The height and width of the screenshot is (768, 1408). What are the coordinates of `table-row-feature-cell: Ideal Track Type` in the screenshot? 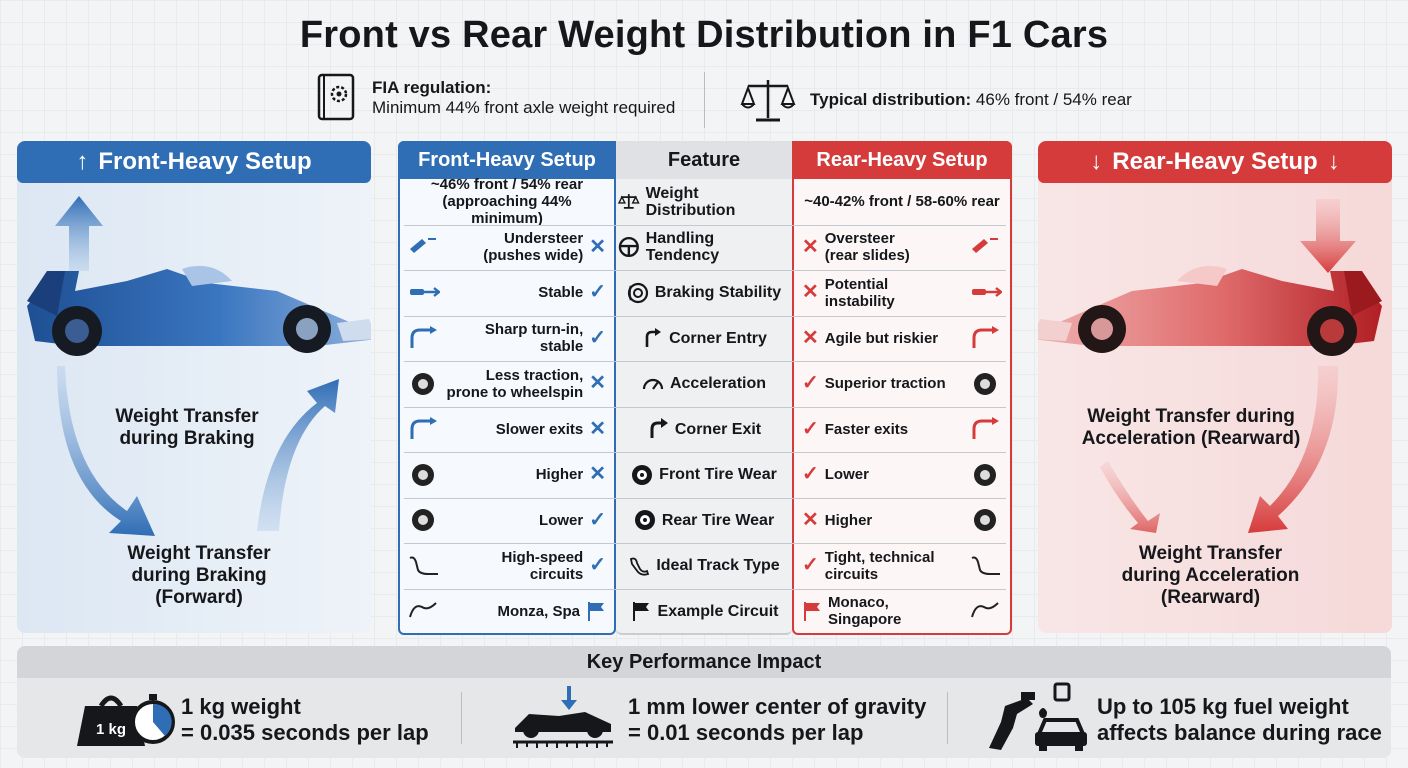 It's located at (704, 566).